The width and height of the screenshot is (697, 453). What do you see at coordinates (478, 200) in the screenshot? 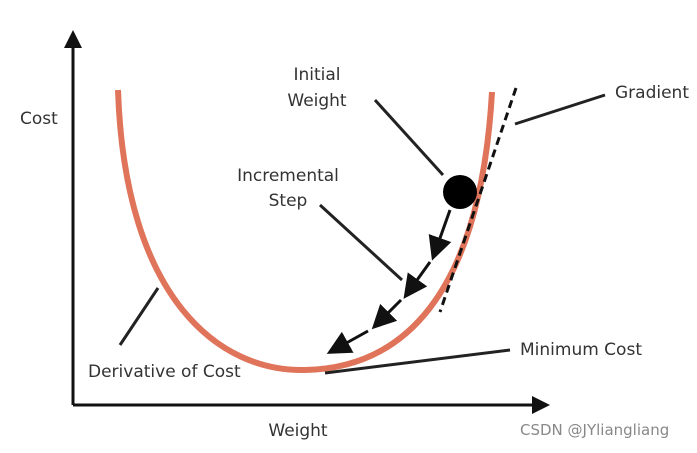
I see `gradient-tangent` at bounding box center [478, 200].